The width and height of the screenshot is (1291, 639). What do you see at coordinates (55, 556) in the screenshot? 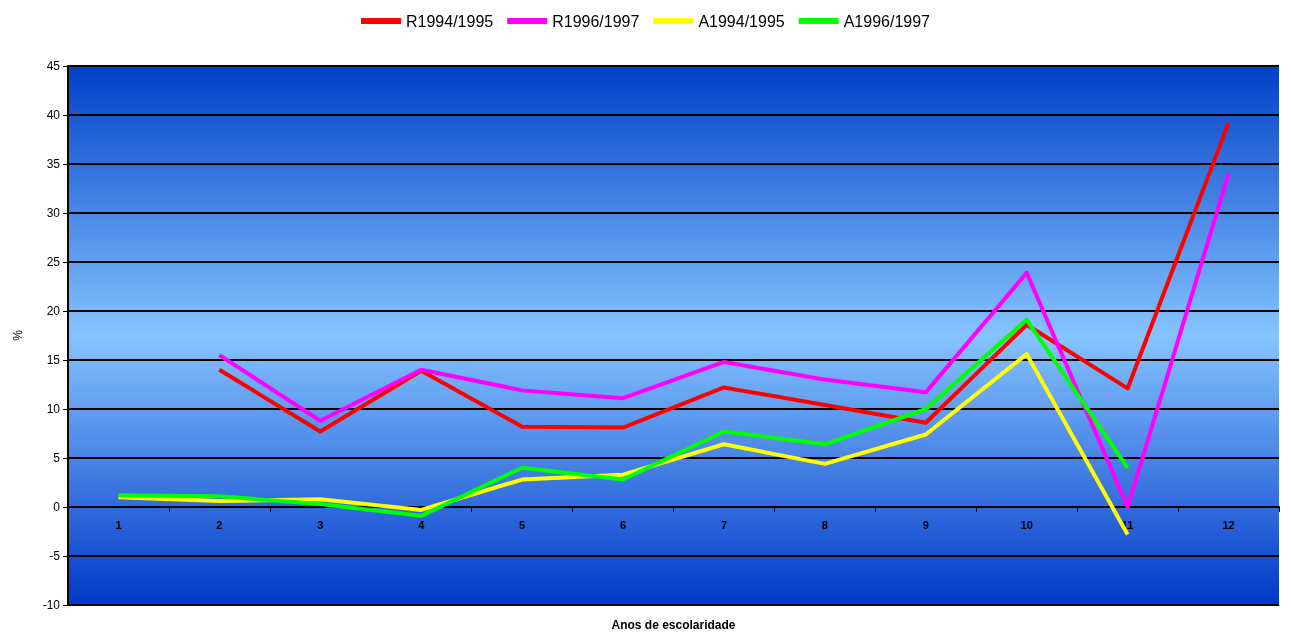
I see `y-tick-label: -5` at bounding box center [55, 556].